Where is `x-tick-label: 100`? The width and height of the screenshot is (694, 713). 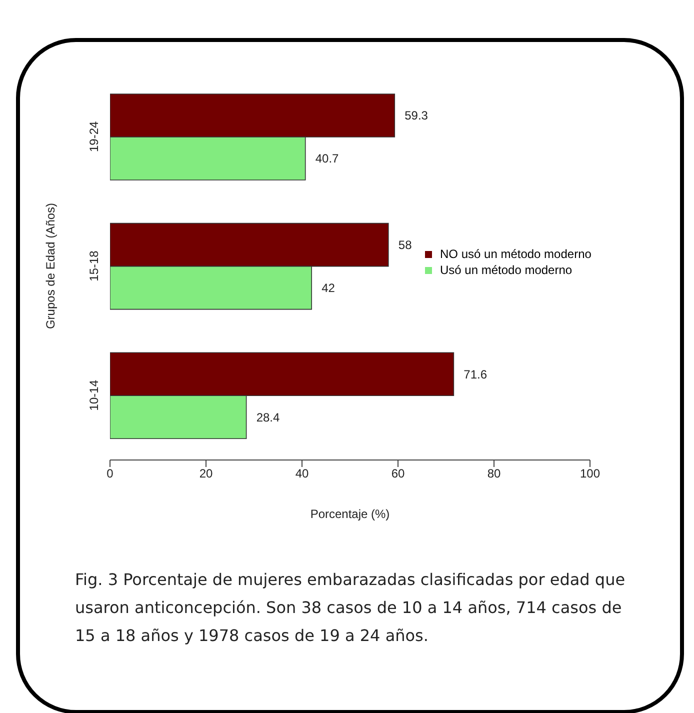
x-tick-label: 100 is located at coordinates (590, 473).